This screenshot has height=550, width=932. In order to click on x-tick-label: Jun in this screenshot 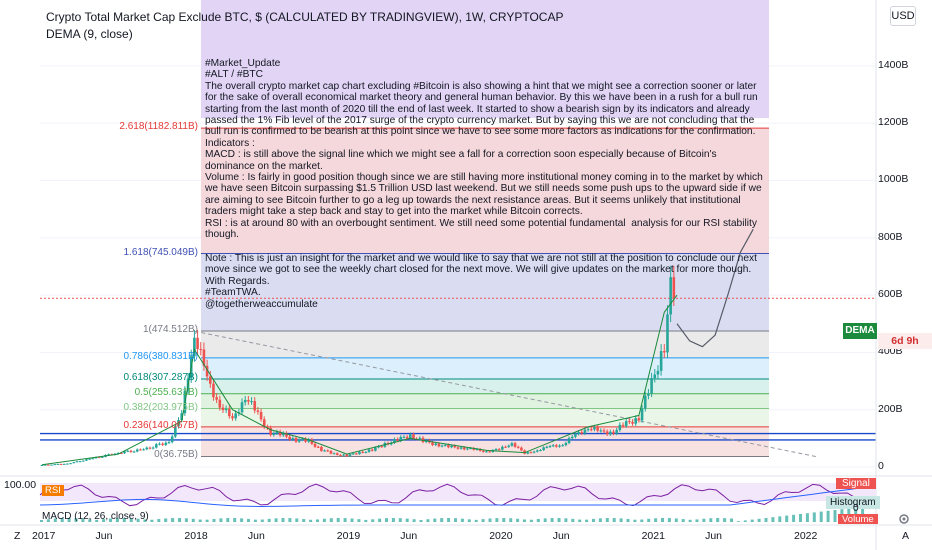, I will do `click(714, 536)`.